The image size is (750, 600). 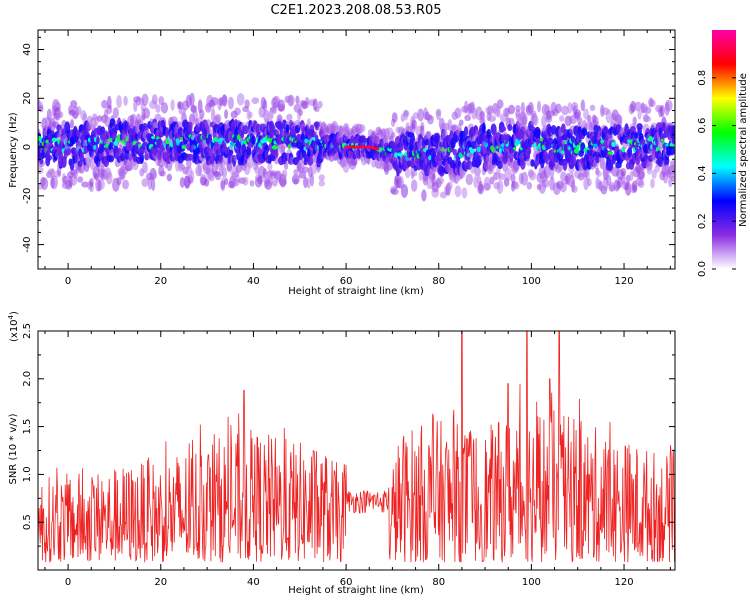 What do you see at coordinates (356, 291) in the screenshot?
I see `spectrogram-x-axis-label: Height of straight line (km)` at bounding box center [356, 291].